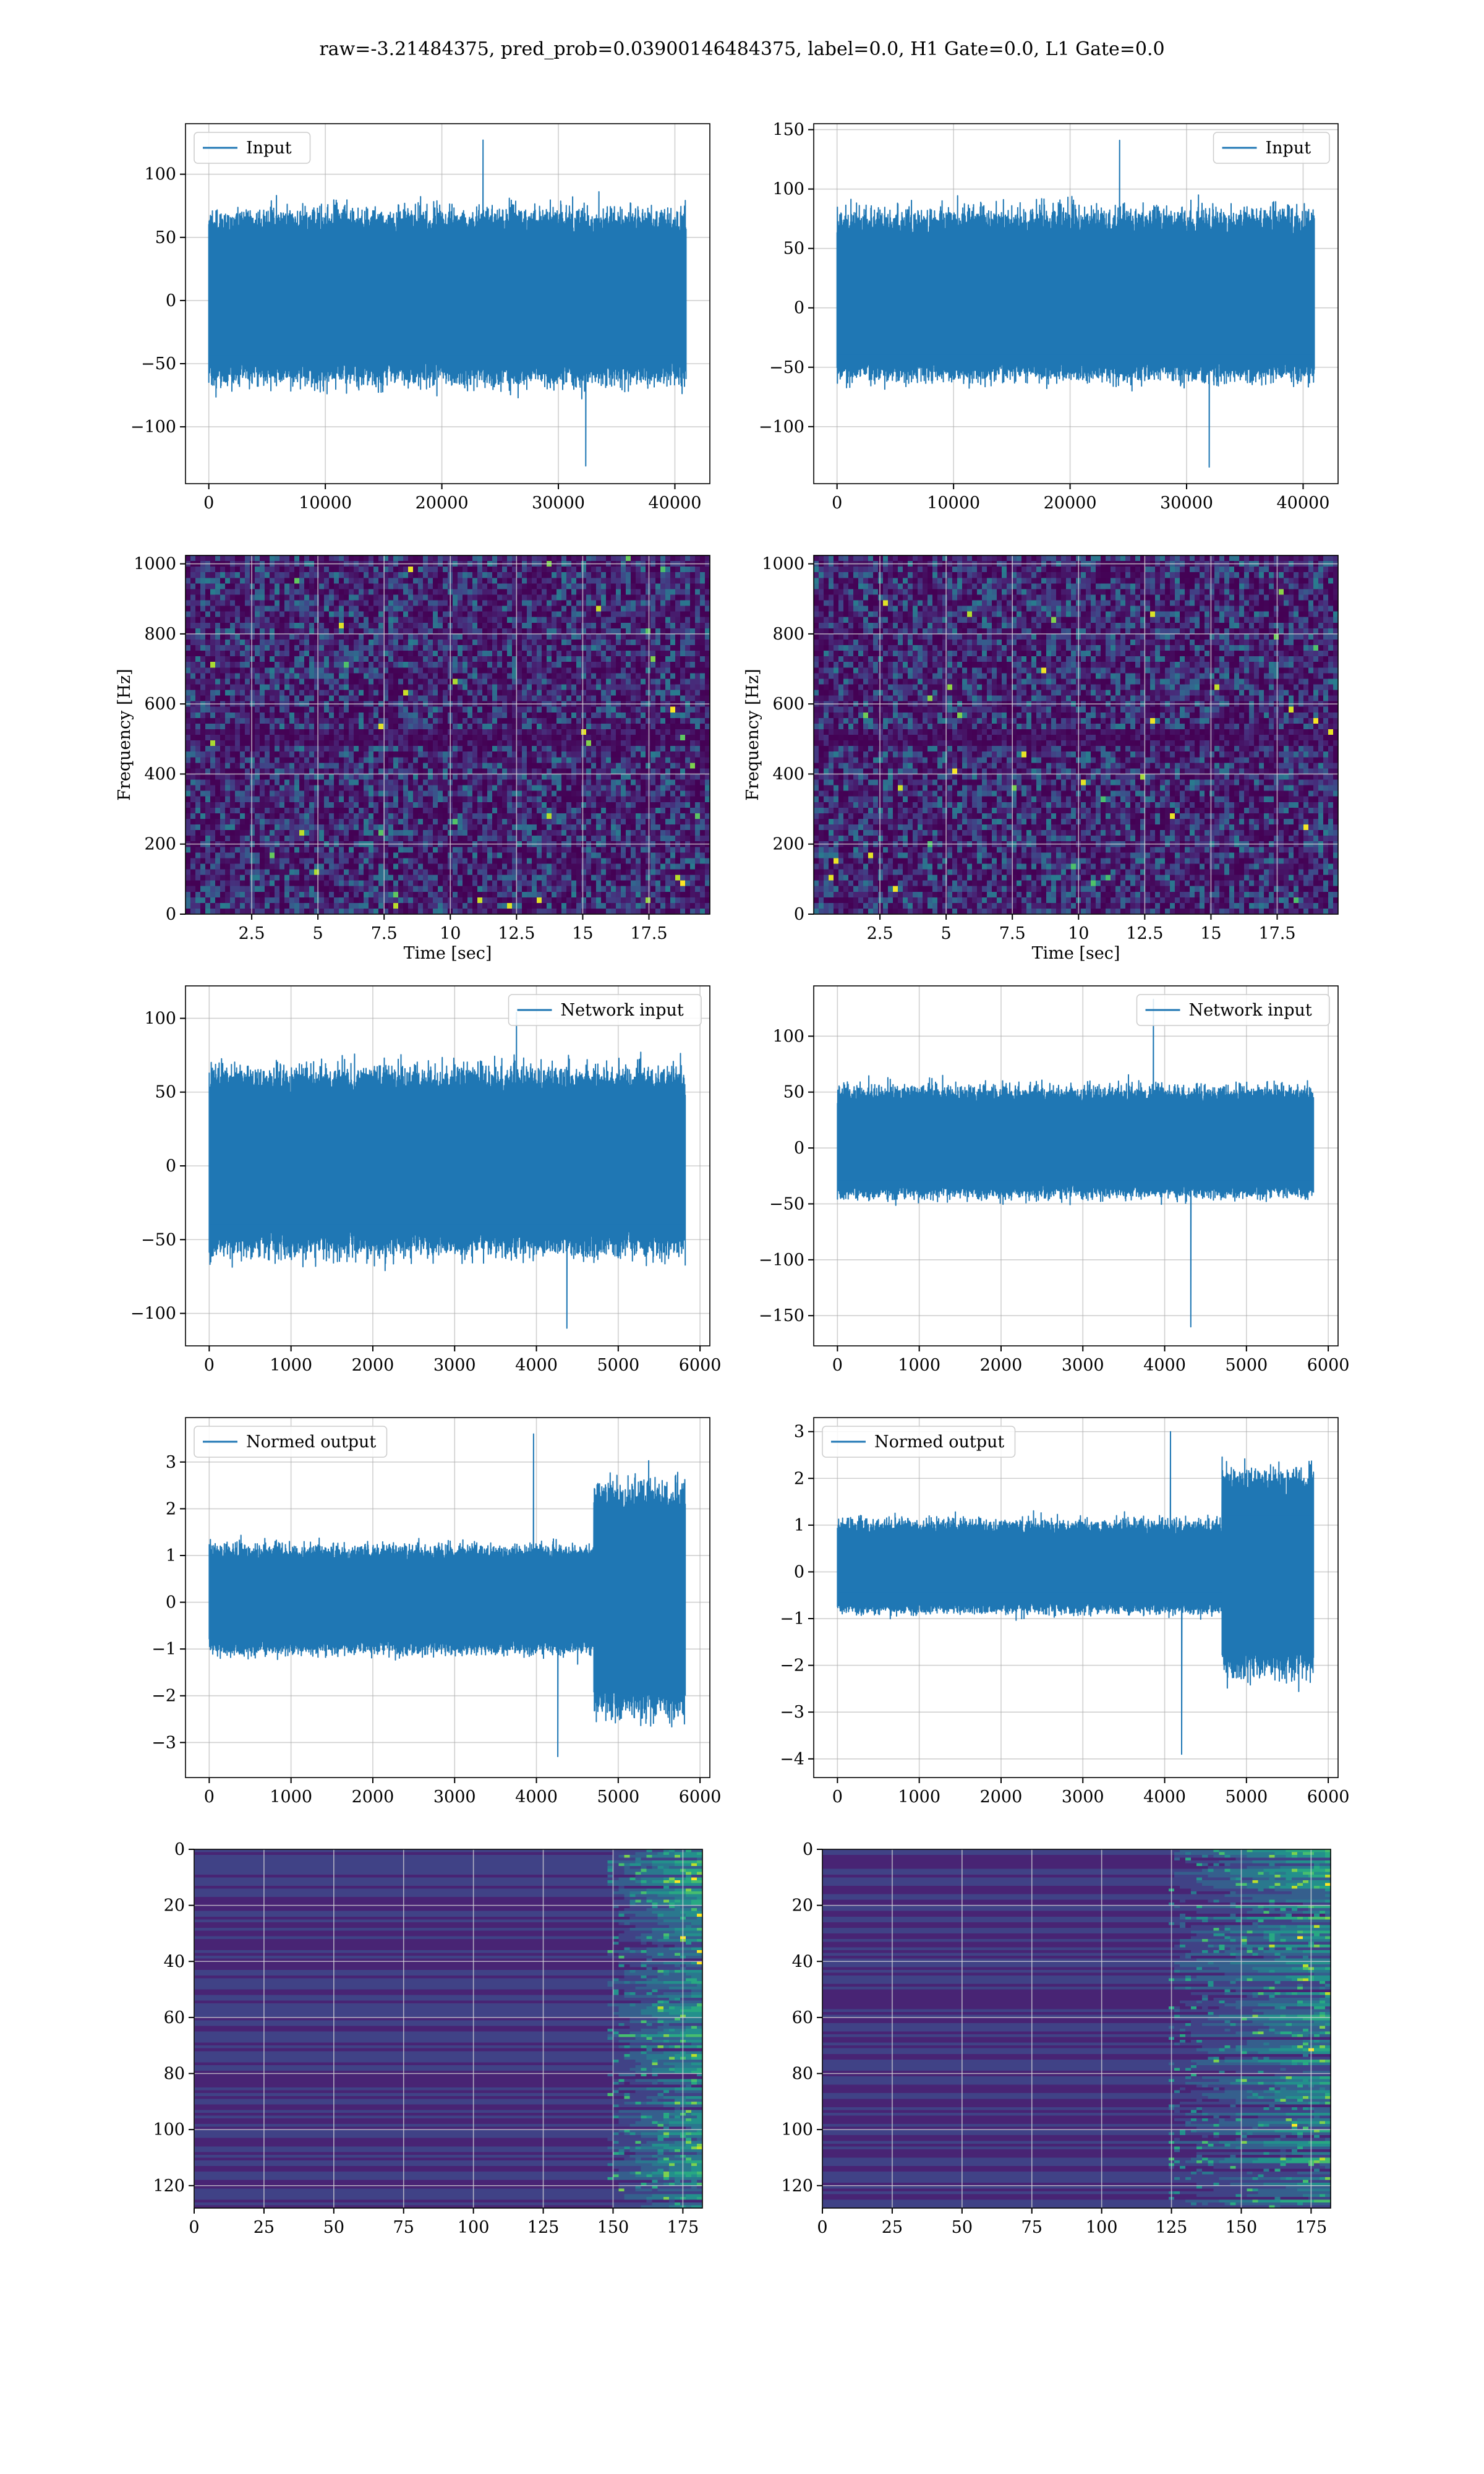 The height and width of the screenshot is (2474, 1484). Describe the element at coordinates (1070, 503) in the screenshot. I see `x-tick-label: 20000` at that location.